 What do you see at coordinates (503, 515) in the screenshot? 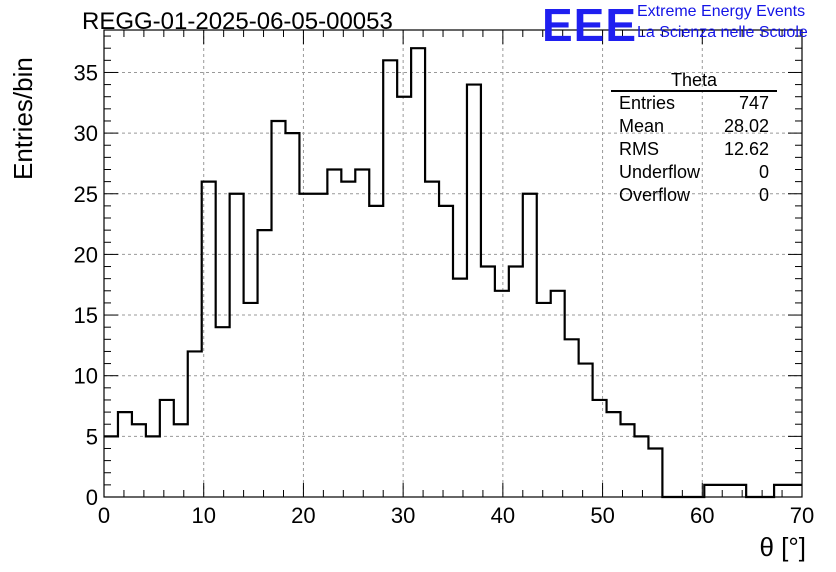
I see `x-tick-label: 40` at bounding box center [503, 515].